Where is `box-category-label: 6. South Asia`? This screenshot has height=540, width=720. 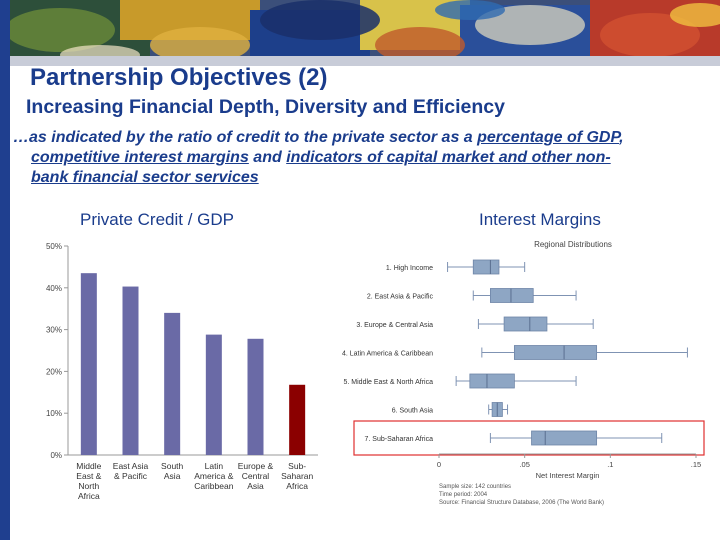 box-category-label: 6. South Asia is located at coordinates (412, 411).